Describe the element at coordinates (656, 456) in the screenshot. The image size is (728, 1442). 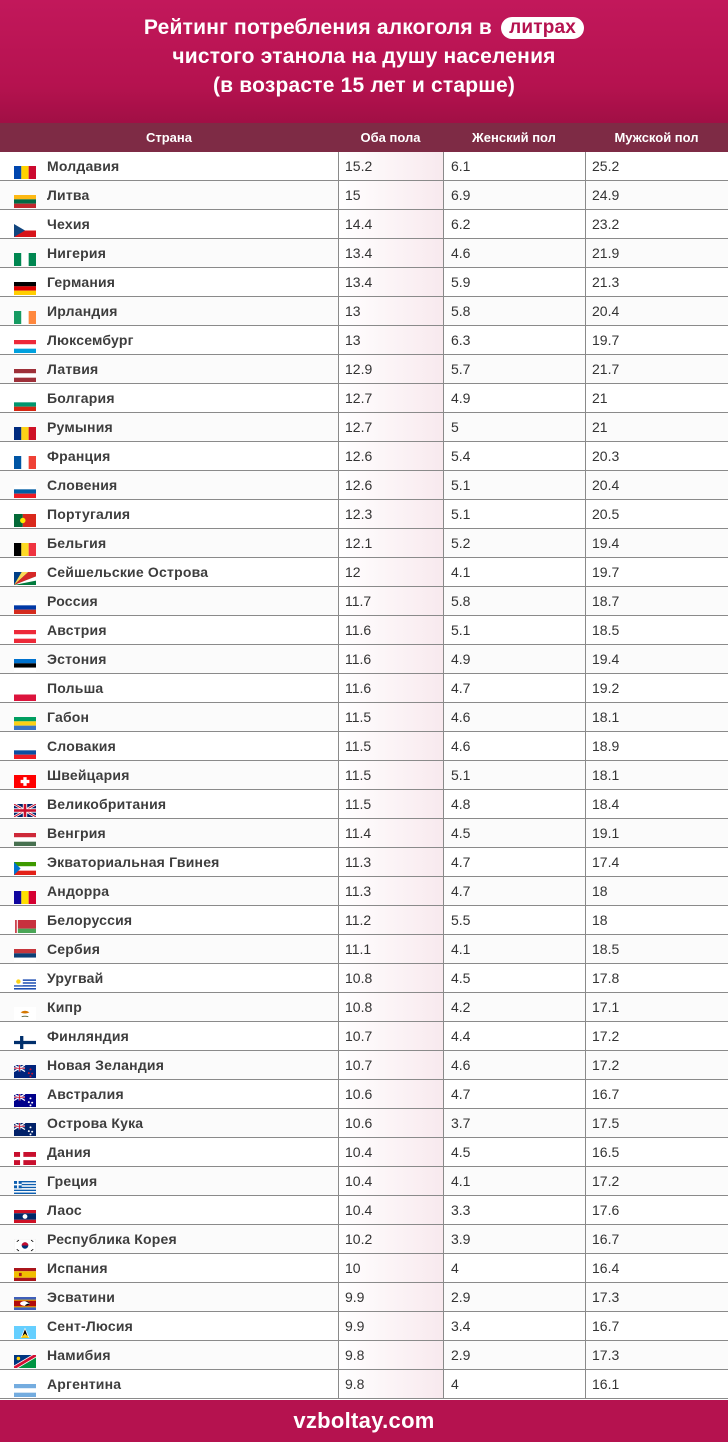
I see `male-value: 20.3` at that location.